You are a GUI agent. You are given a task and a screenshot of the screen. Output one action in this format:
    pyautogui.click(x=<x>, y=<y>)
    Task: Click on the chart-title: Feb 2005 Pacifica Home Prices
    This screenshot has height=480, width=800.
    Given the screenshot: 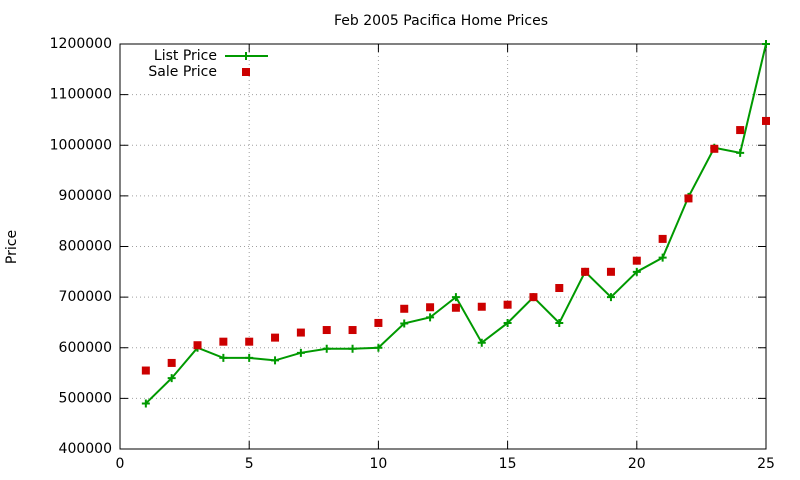 What is the action you would take?
    pyautogui.click(x=441, y=21)
    